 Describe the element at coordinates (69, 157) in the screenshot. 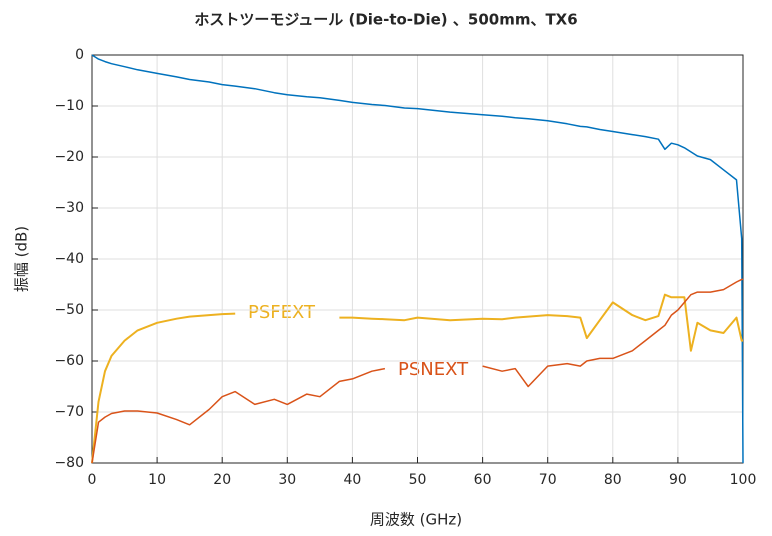

I see `y-tick-label: −20` at that location.